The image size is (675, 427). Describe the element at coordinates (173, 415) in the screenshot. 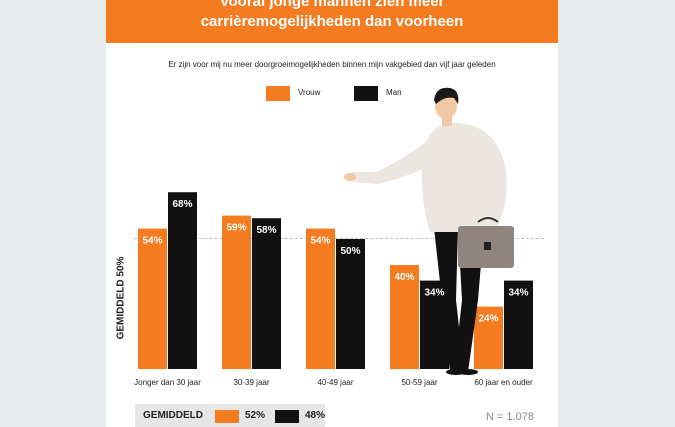

I see `average-label: GEMIDDELD` at that location.